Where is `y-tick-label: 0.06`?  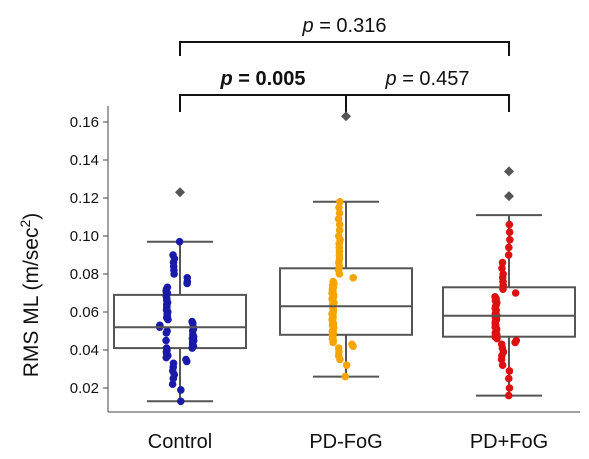
y-tick-label: 0.06 is located at coordinates (84, 312).